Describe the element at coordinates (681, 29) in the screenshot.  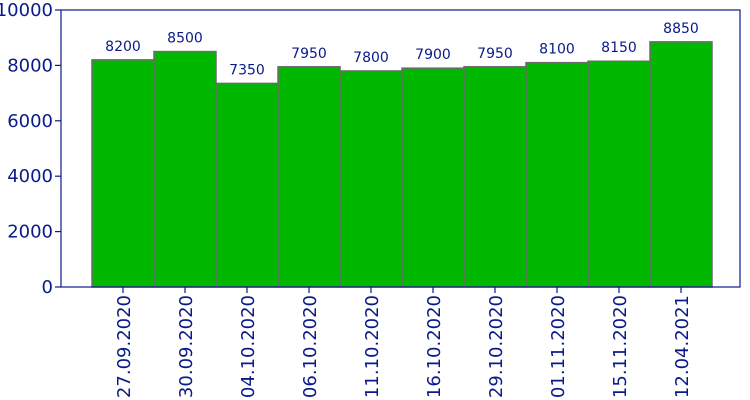
I see `data-label: 8850` at that location.